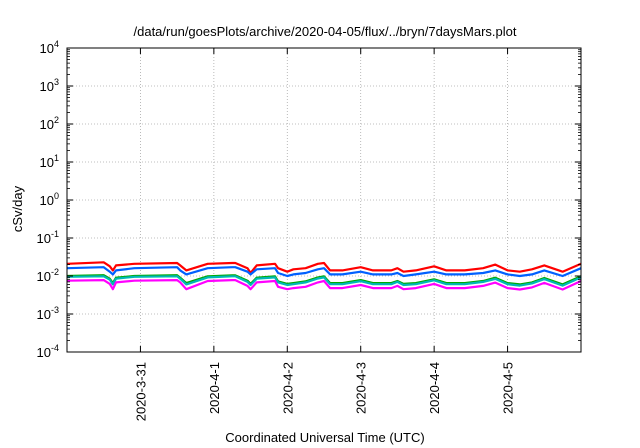 This screenshot has height=448, width=640. I want to click on y-tick-label: 10⁻⁴, so click(48, 351).